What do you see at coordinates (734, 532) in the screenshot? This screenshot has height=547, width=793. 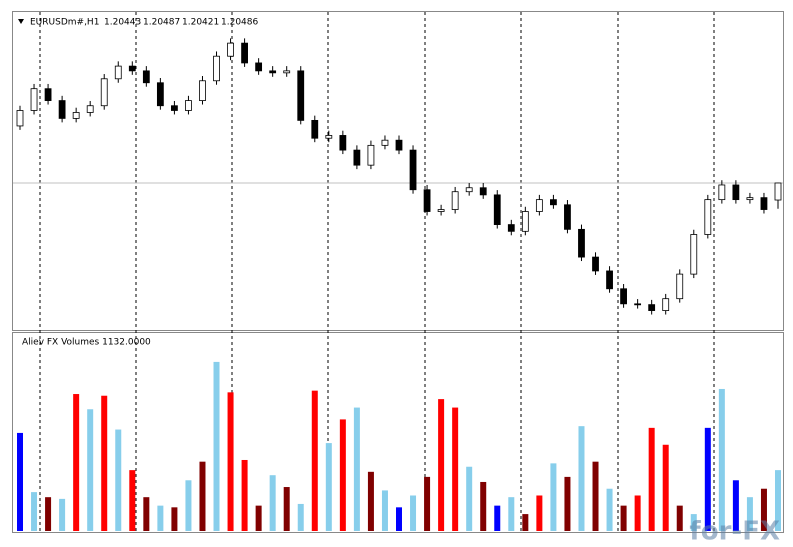 I see `watermark: for-FX` at bounding box center [734, 532].